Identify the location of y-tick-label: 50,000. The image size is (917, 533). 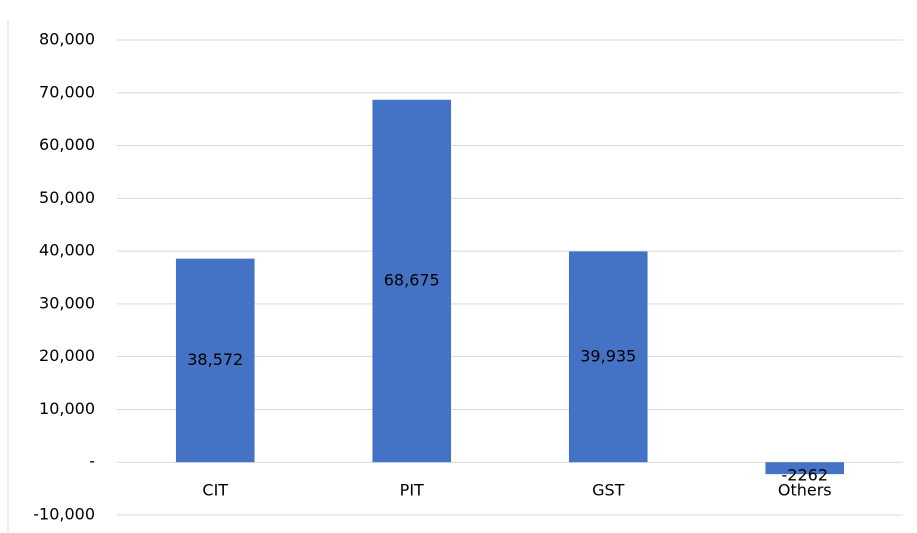
(67, 197).